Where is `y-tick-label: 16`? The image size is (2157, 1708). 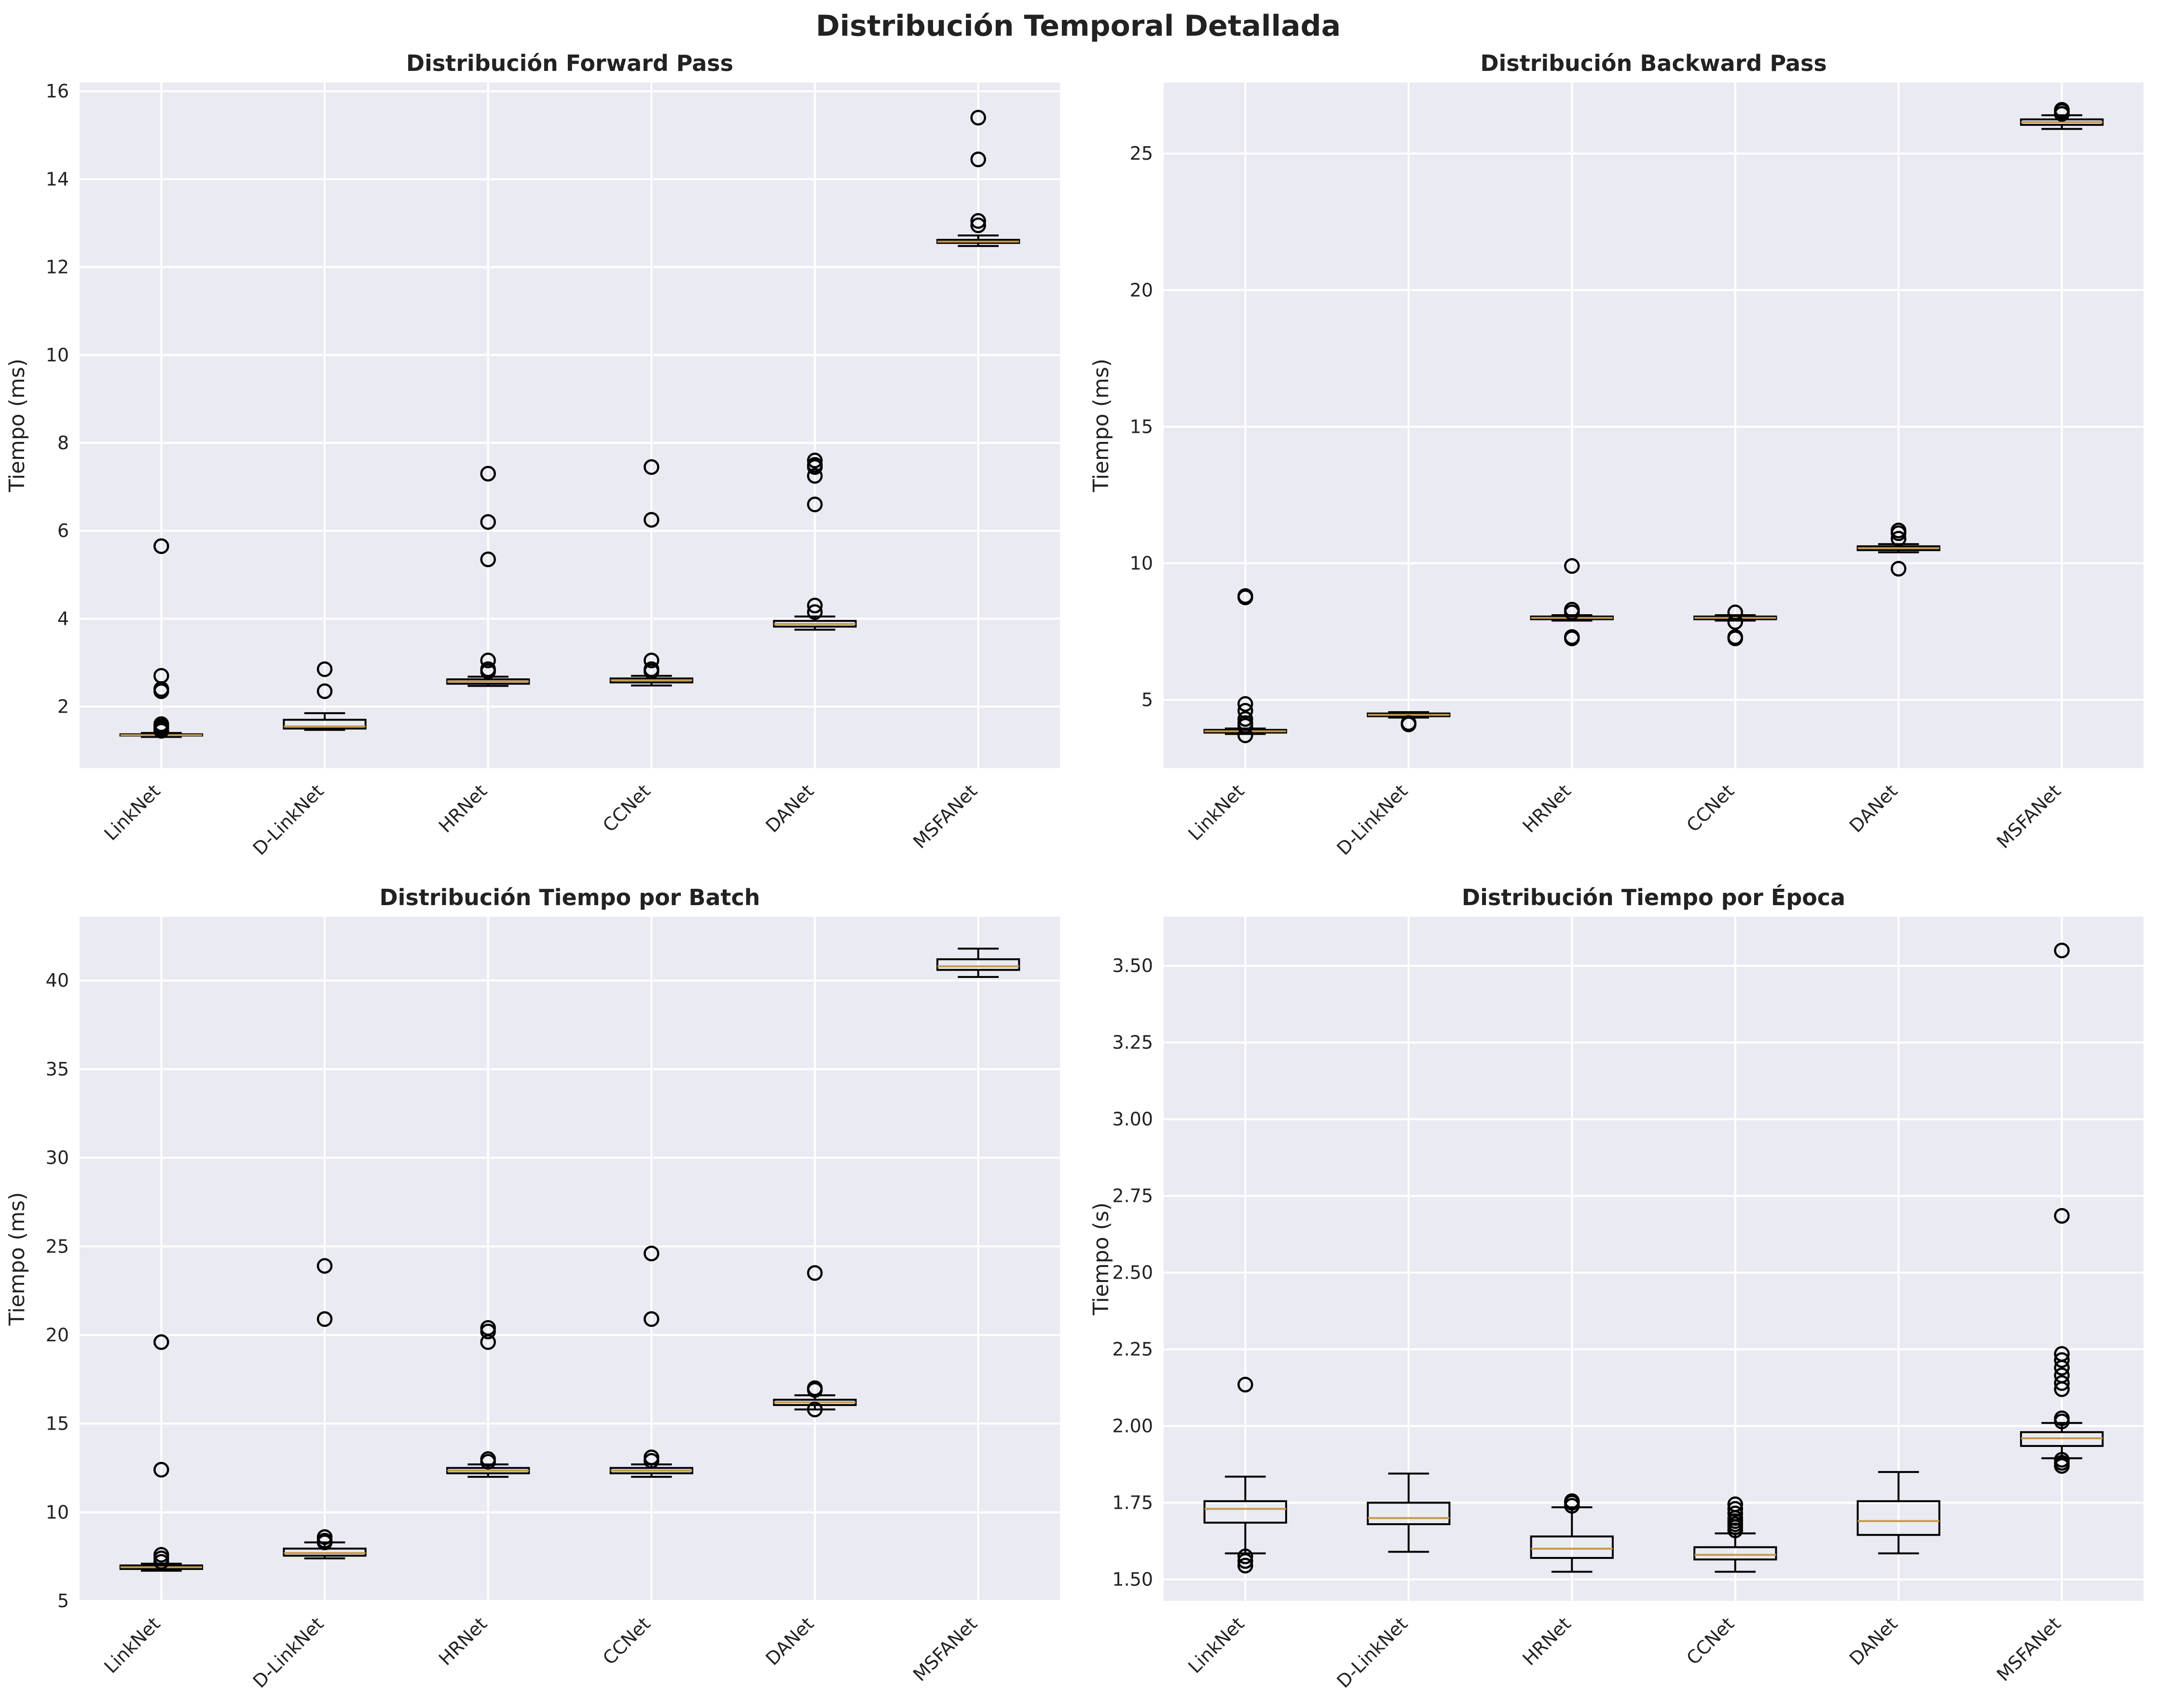
y-tick-label: 16 is located at coordinates (57, 91).